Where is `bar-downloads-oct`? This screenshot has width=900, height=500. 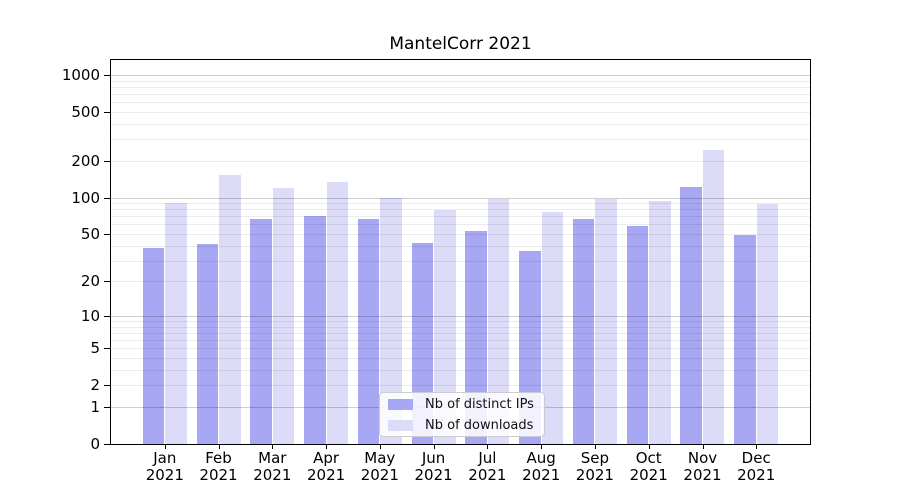 bar-downloads-oct is located at coordinates (660, 322).